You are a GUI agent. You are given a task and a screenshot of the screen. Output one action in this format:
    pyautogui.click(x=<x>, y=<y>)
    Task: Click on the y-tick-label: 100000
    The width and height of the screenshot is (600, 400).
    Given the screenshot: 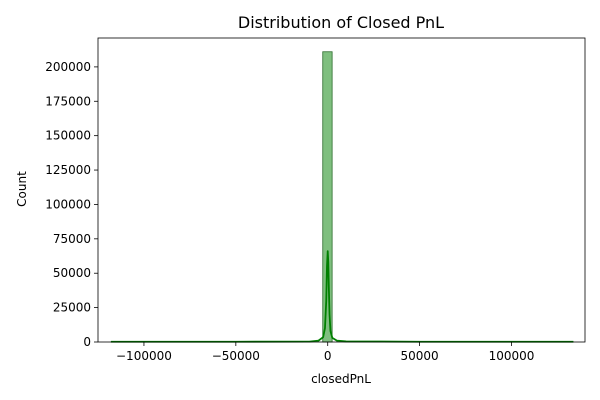 What is the action you would take?
    pyautogui.click(x=68, y=204)
    